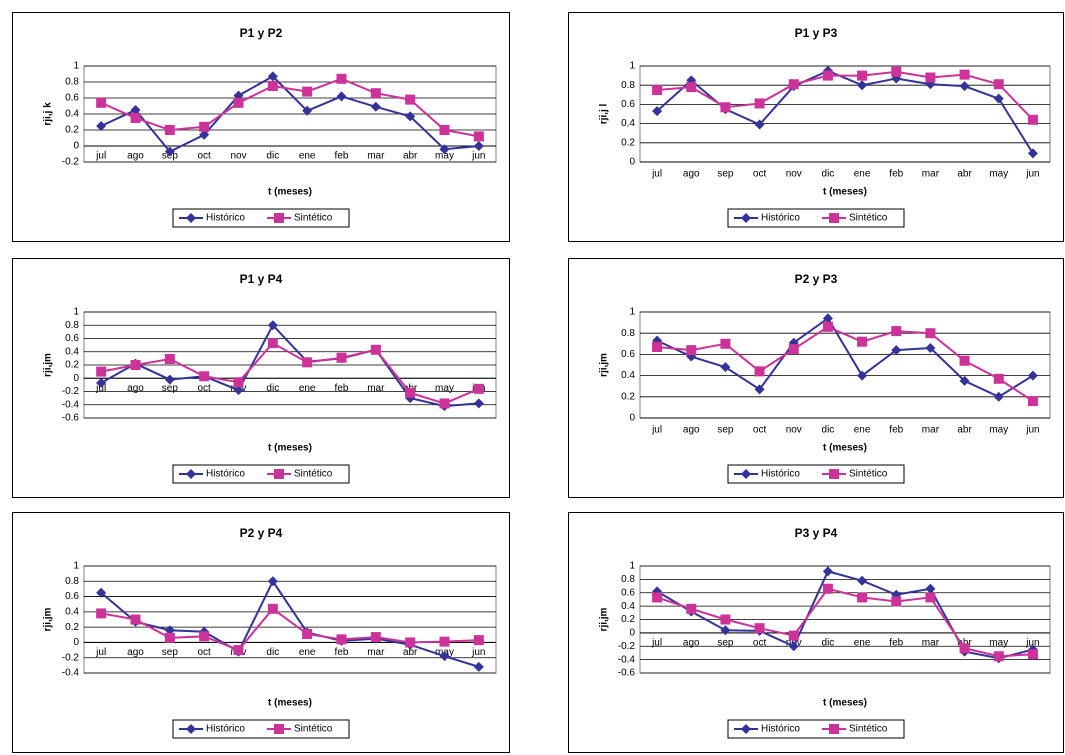  What do you see at coordinates (998, 643) in the screenshot?
I see `x-tick-label: may` at bounding box center [998, 643].